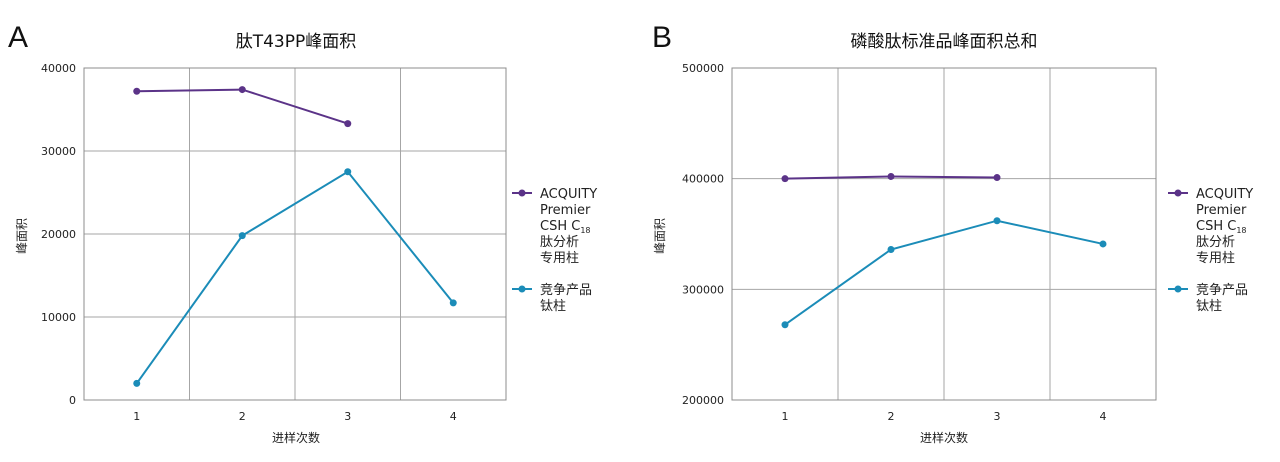 Image resolution: width=1280 pixels, height=462 pixels. What do you see at coordinates (944, 416) in the screenshot?
I see `chart-b-x-ticks: 1 2 3 4` at bounding box center [944, 416].